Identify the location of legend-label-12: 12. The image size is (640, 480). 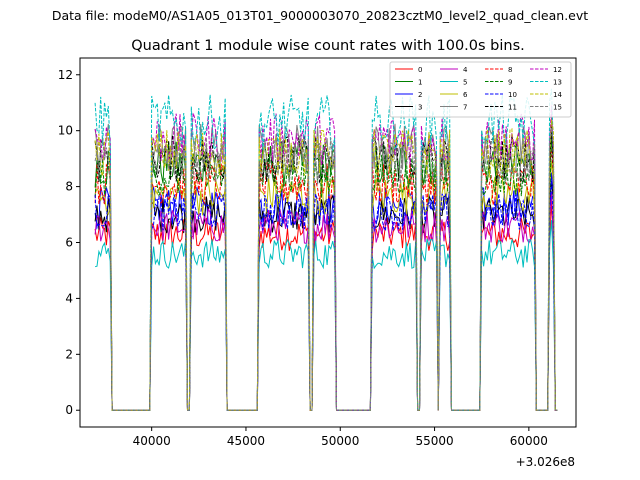
(557, 70).